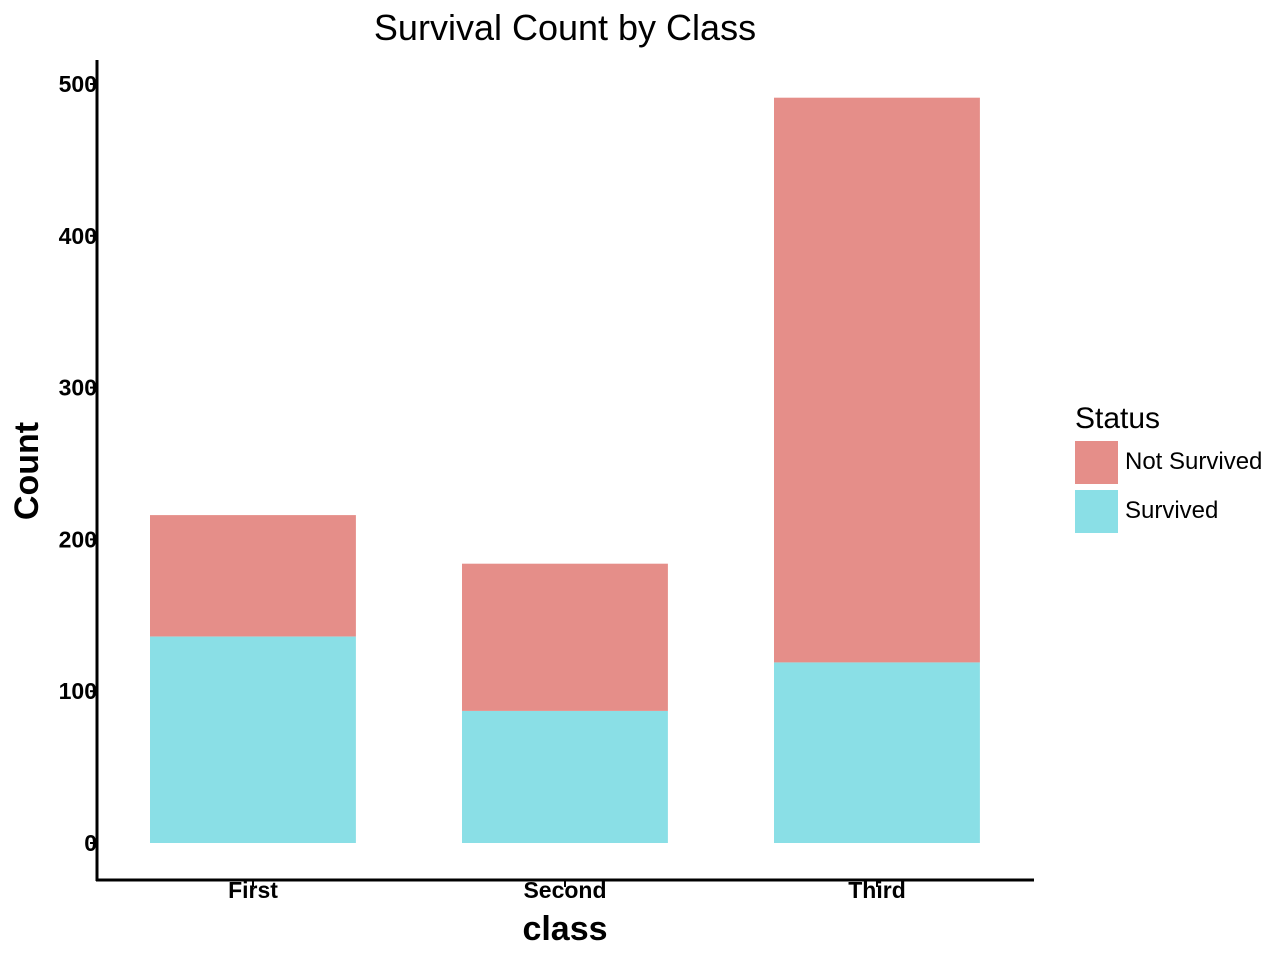 The height and width of the screenshot is (965, 1280). What do you see at coordinates (27, 471) in the screenshot?
I see `y-axis-title: Count` at bounding box center [27, 471].